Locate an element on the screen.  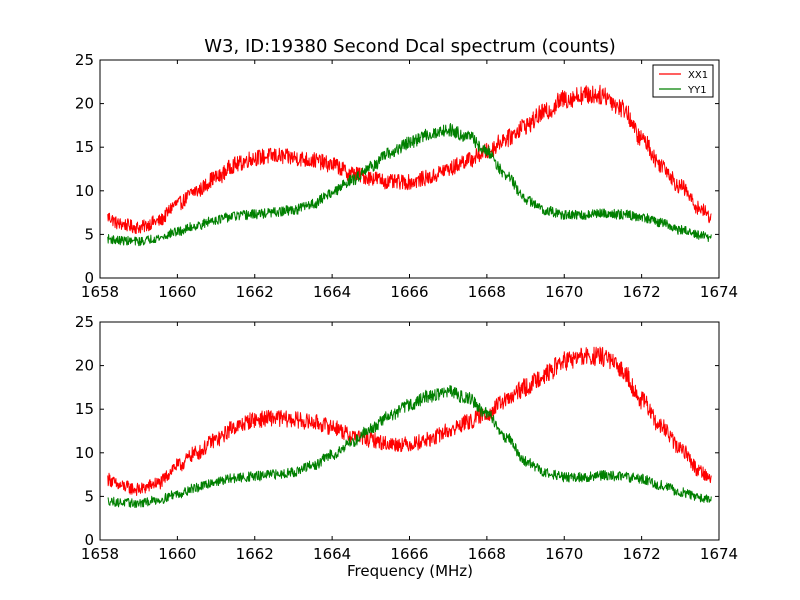
legend-label-xx1: XX1 is located at coordinates (698, 75).